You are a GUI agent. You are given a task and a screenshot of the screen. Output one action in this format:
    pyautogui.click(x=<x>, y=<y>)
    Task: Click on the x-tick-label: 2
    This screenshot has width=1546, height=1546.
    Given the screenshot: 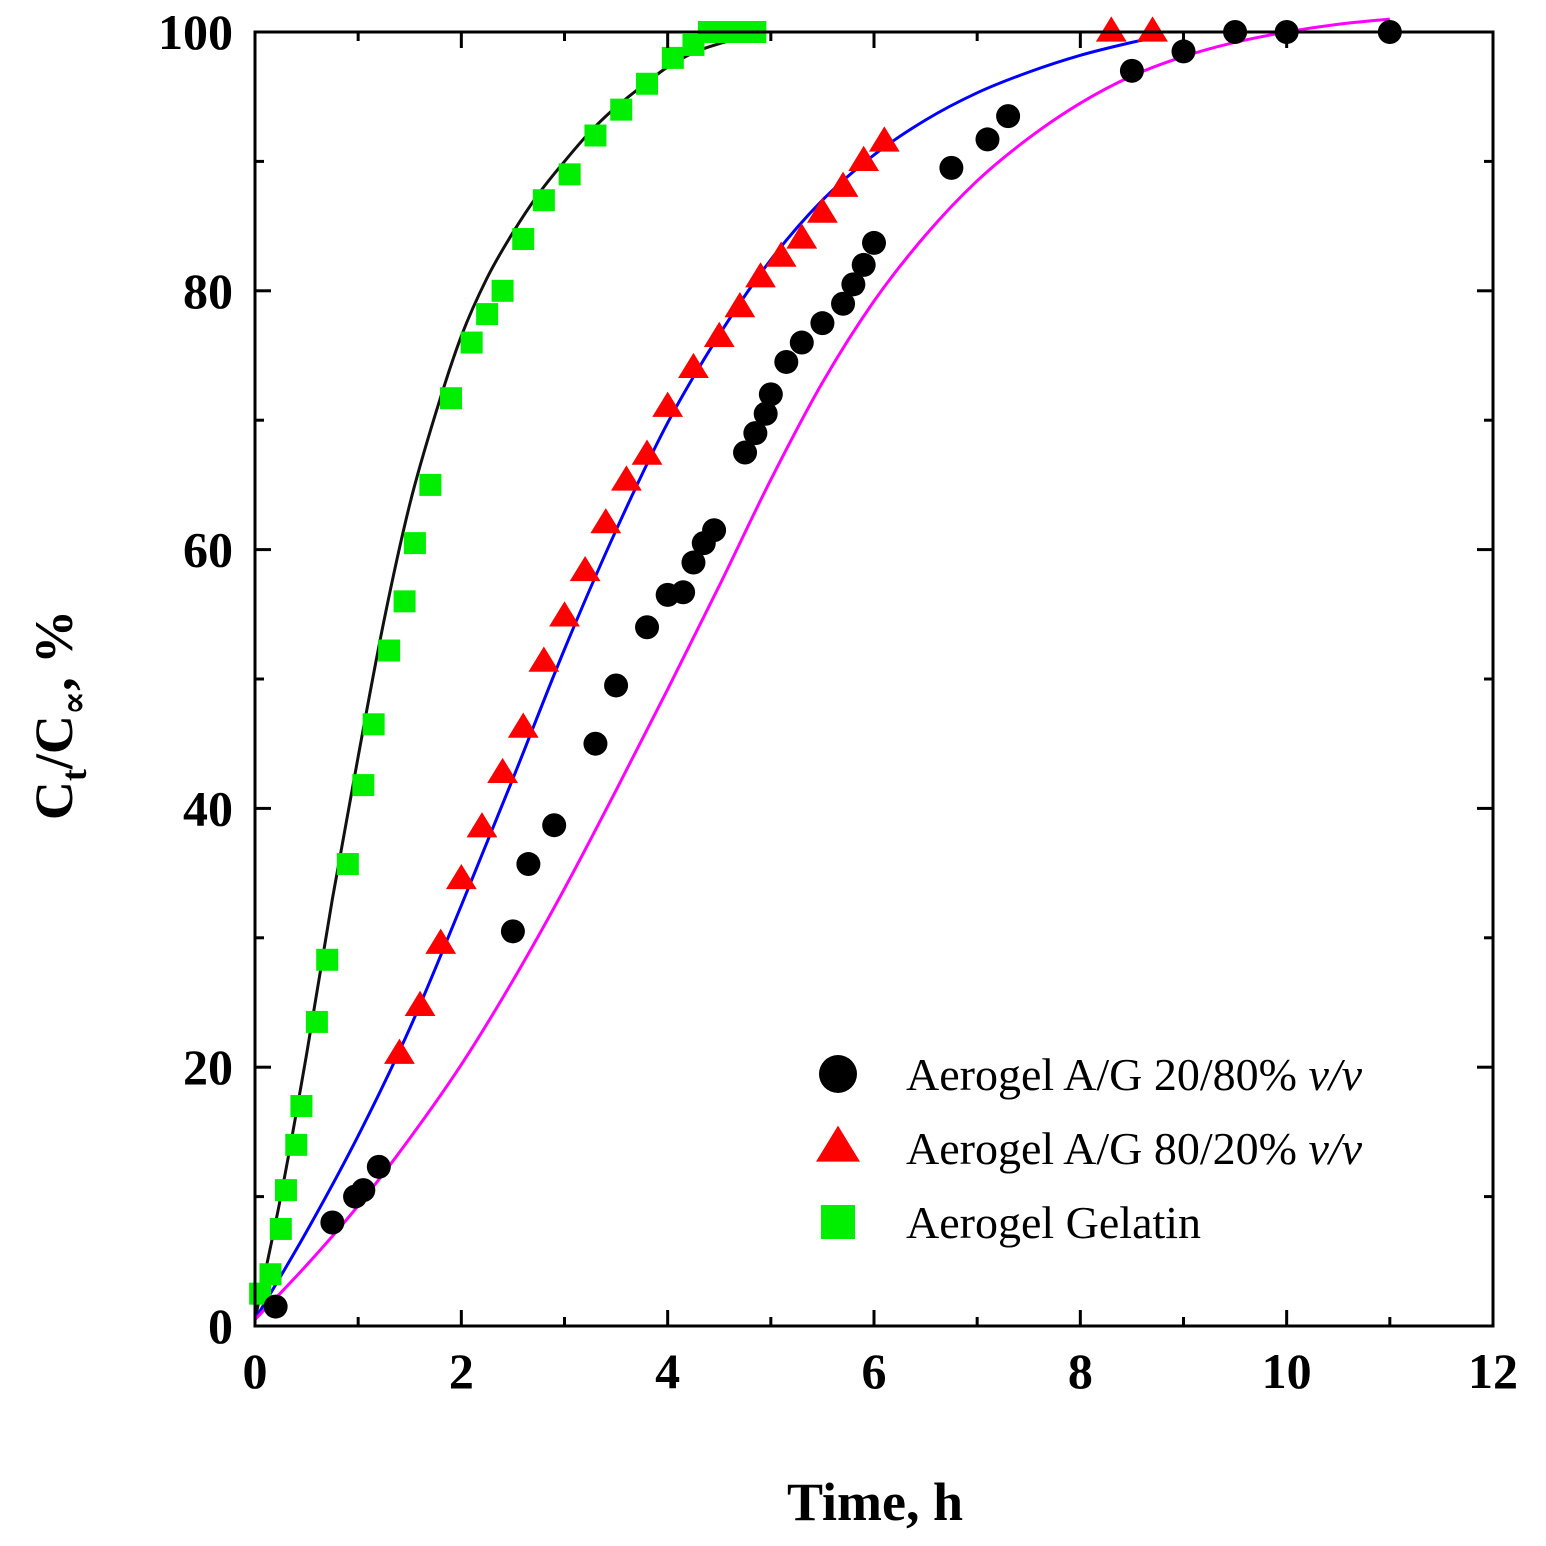 What is the action you would take?
    pyautogui.click(x=461, y=1371)
    